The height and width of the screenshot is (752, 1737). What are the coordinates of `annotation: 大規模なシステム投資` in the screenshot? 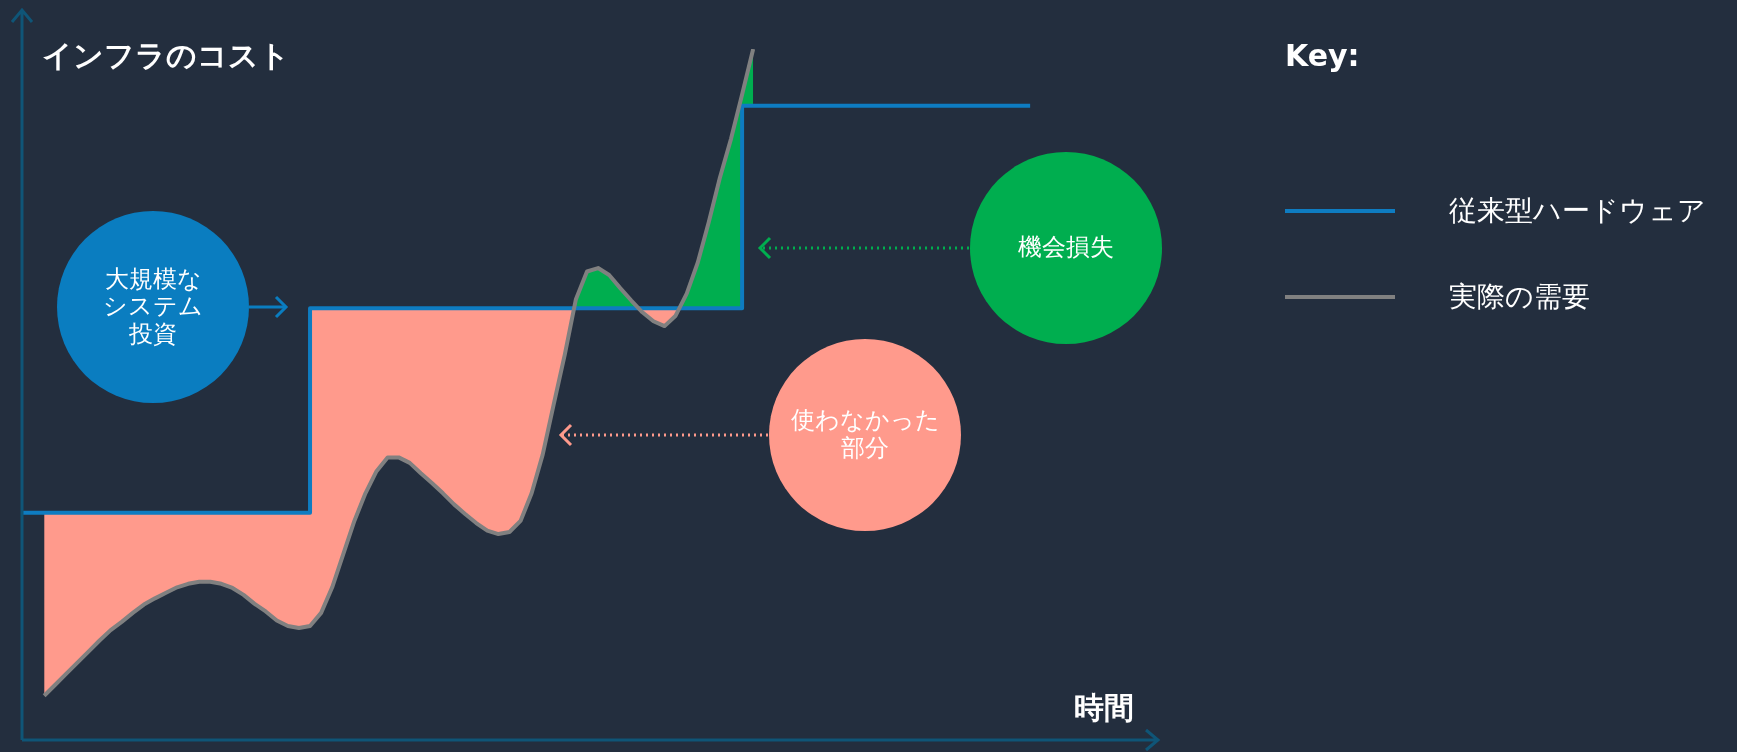 It's located at (153, 306).